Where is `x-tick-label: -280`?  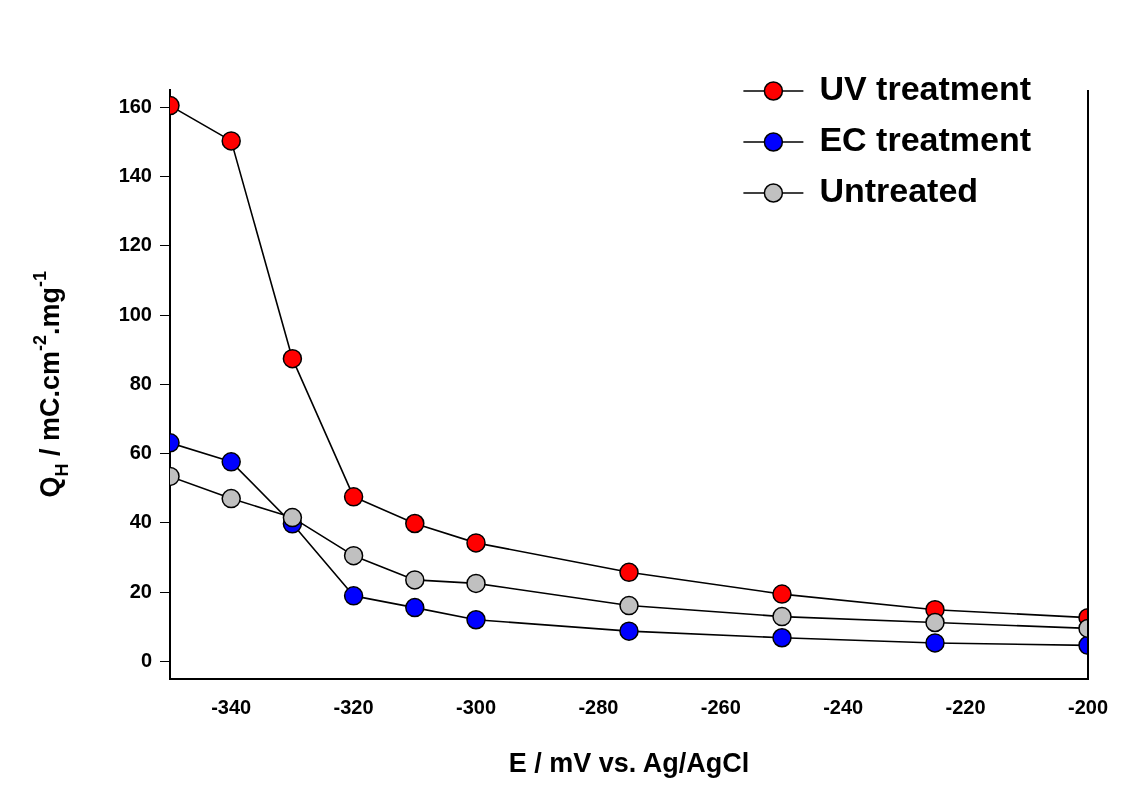
x-tick-label: -280 is located at coordinates (598, 707).